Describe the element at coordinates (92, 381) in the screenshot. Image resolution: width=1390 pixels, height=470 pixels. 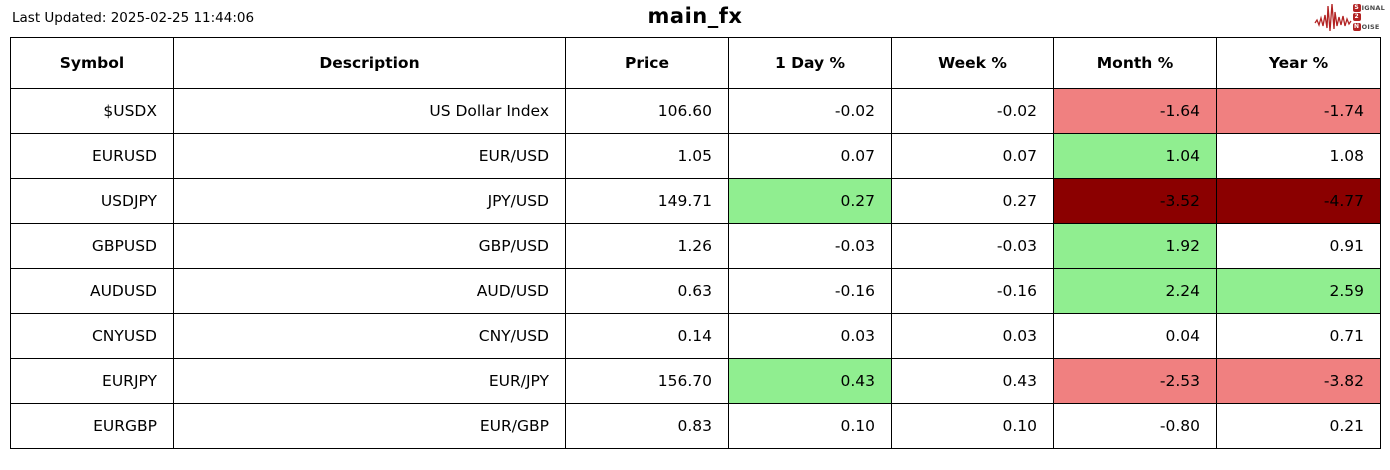
I see `cell-symbol: EURJPY` at that location.